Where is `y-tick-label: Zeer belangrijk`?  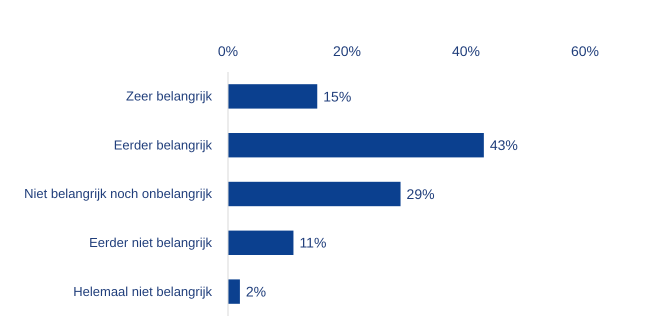 y-tick-label: Zeer belangrijk is located at coordinates (169, 96).